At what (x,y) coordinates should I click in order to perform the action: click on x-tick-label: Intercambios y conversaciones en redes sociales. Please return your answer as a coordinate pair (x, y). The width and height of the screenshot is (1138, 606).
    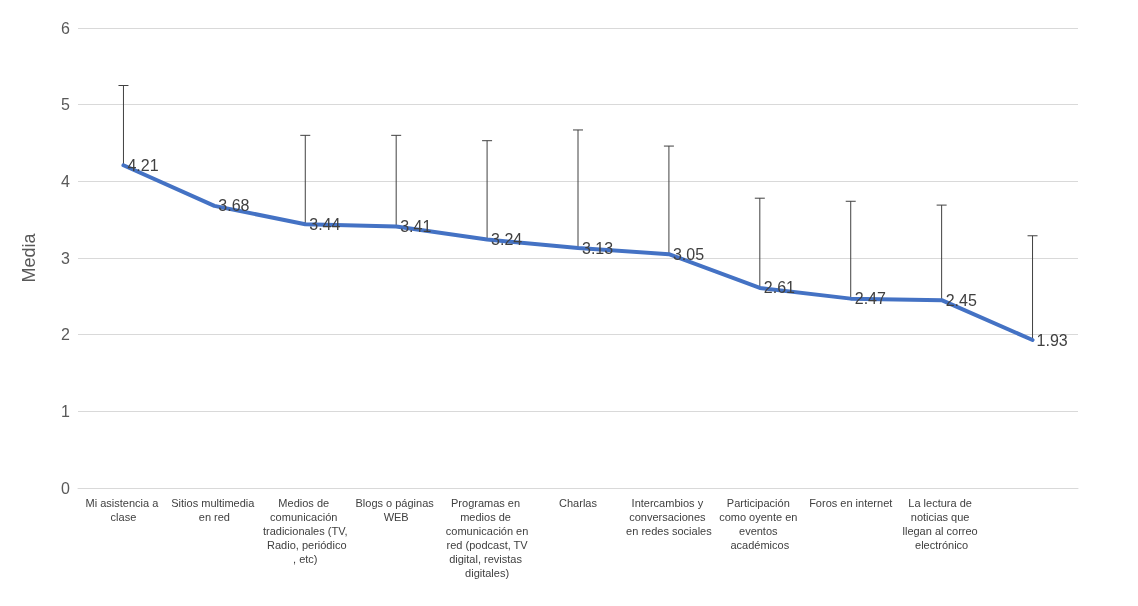
    Looking at the image, I should click on (669, 517).